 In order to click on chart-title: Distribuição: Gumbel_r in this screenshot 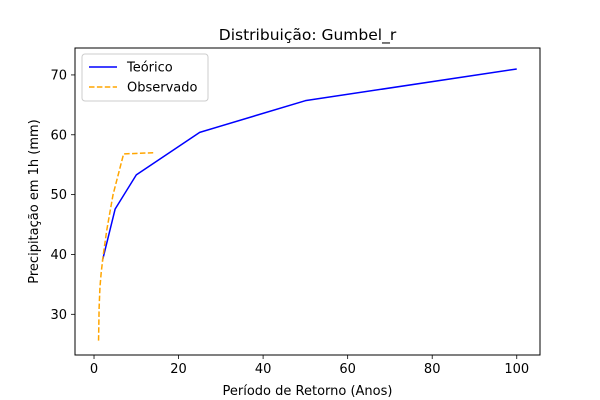, I will do `click(308, 35)`.